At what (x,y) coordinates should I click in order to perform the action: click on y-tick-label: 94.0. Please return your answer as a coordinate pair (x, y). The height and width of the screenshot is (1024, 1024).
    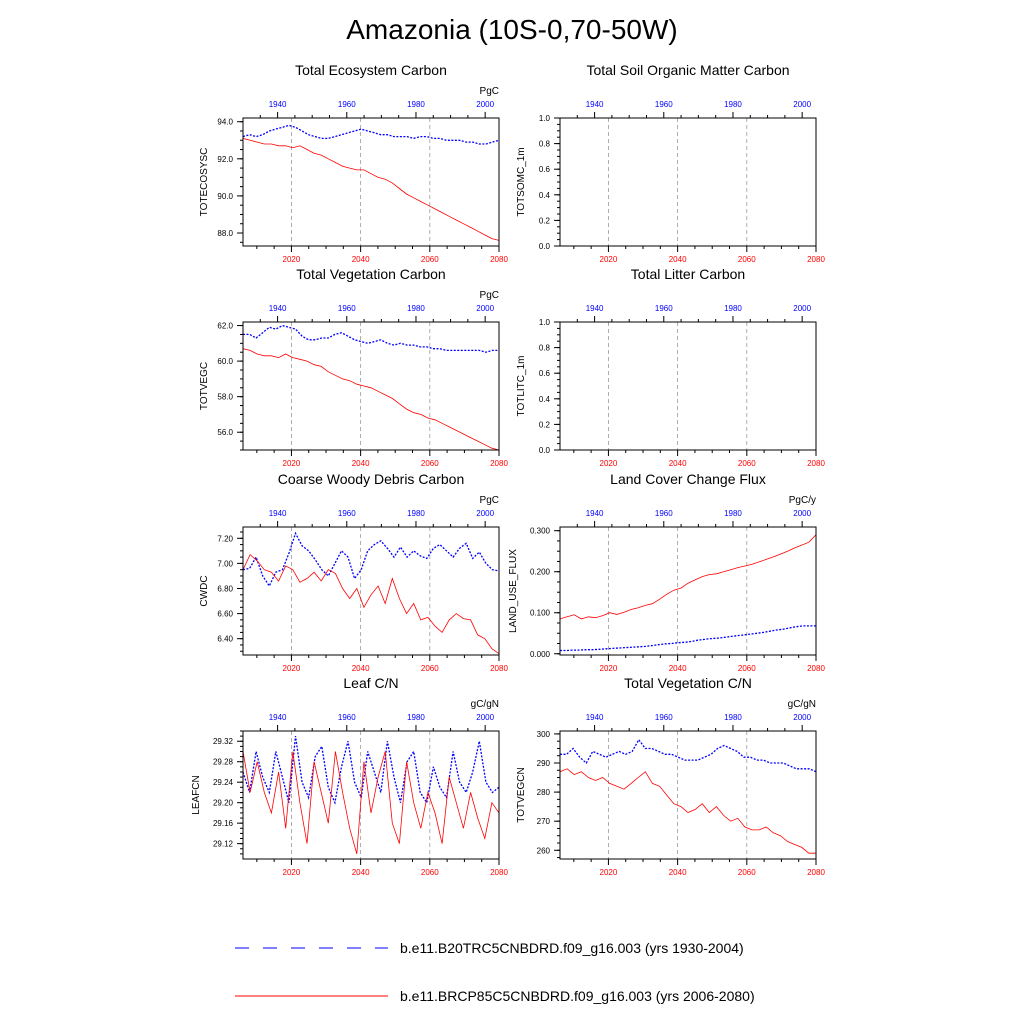
    Looking at the image, I should click on (225, 122).